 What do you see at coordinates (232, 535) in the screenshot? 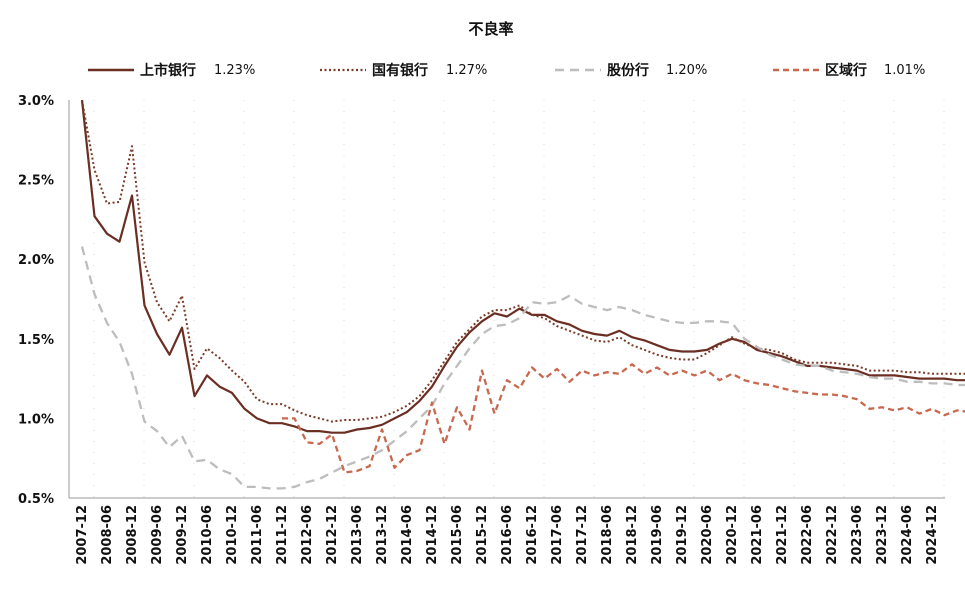
I see `x-tick-label: 2010-12` at bounding box center [232, 535].